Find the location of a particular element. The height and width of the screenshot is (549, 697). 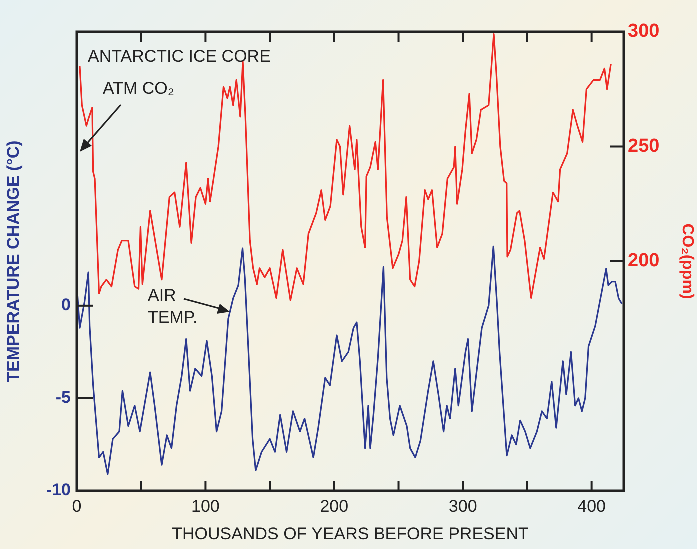

y2-axis-title: CO₂(ppm) is located at coordinates (687, 262).